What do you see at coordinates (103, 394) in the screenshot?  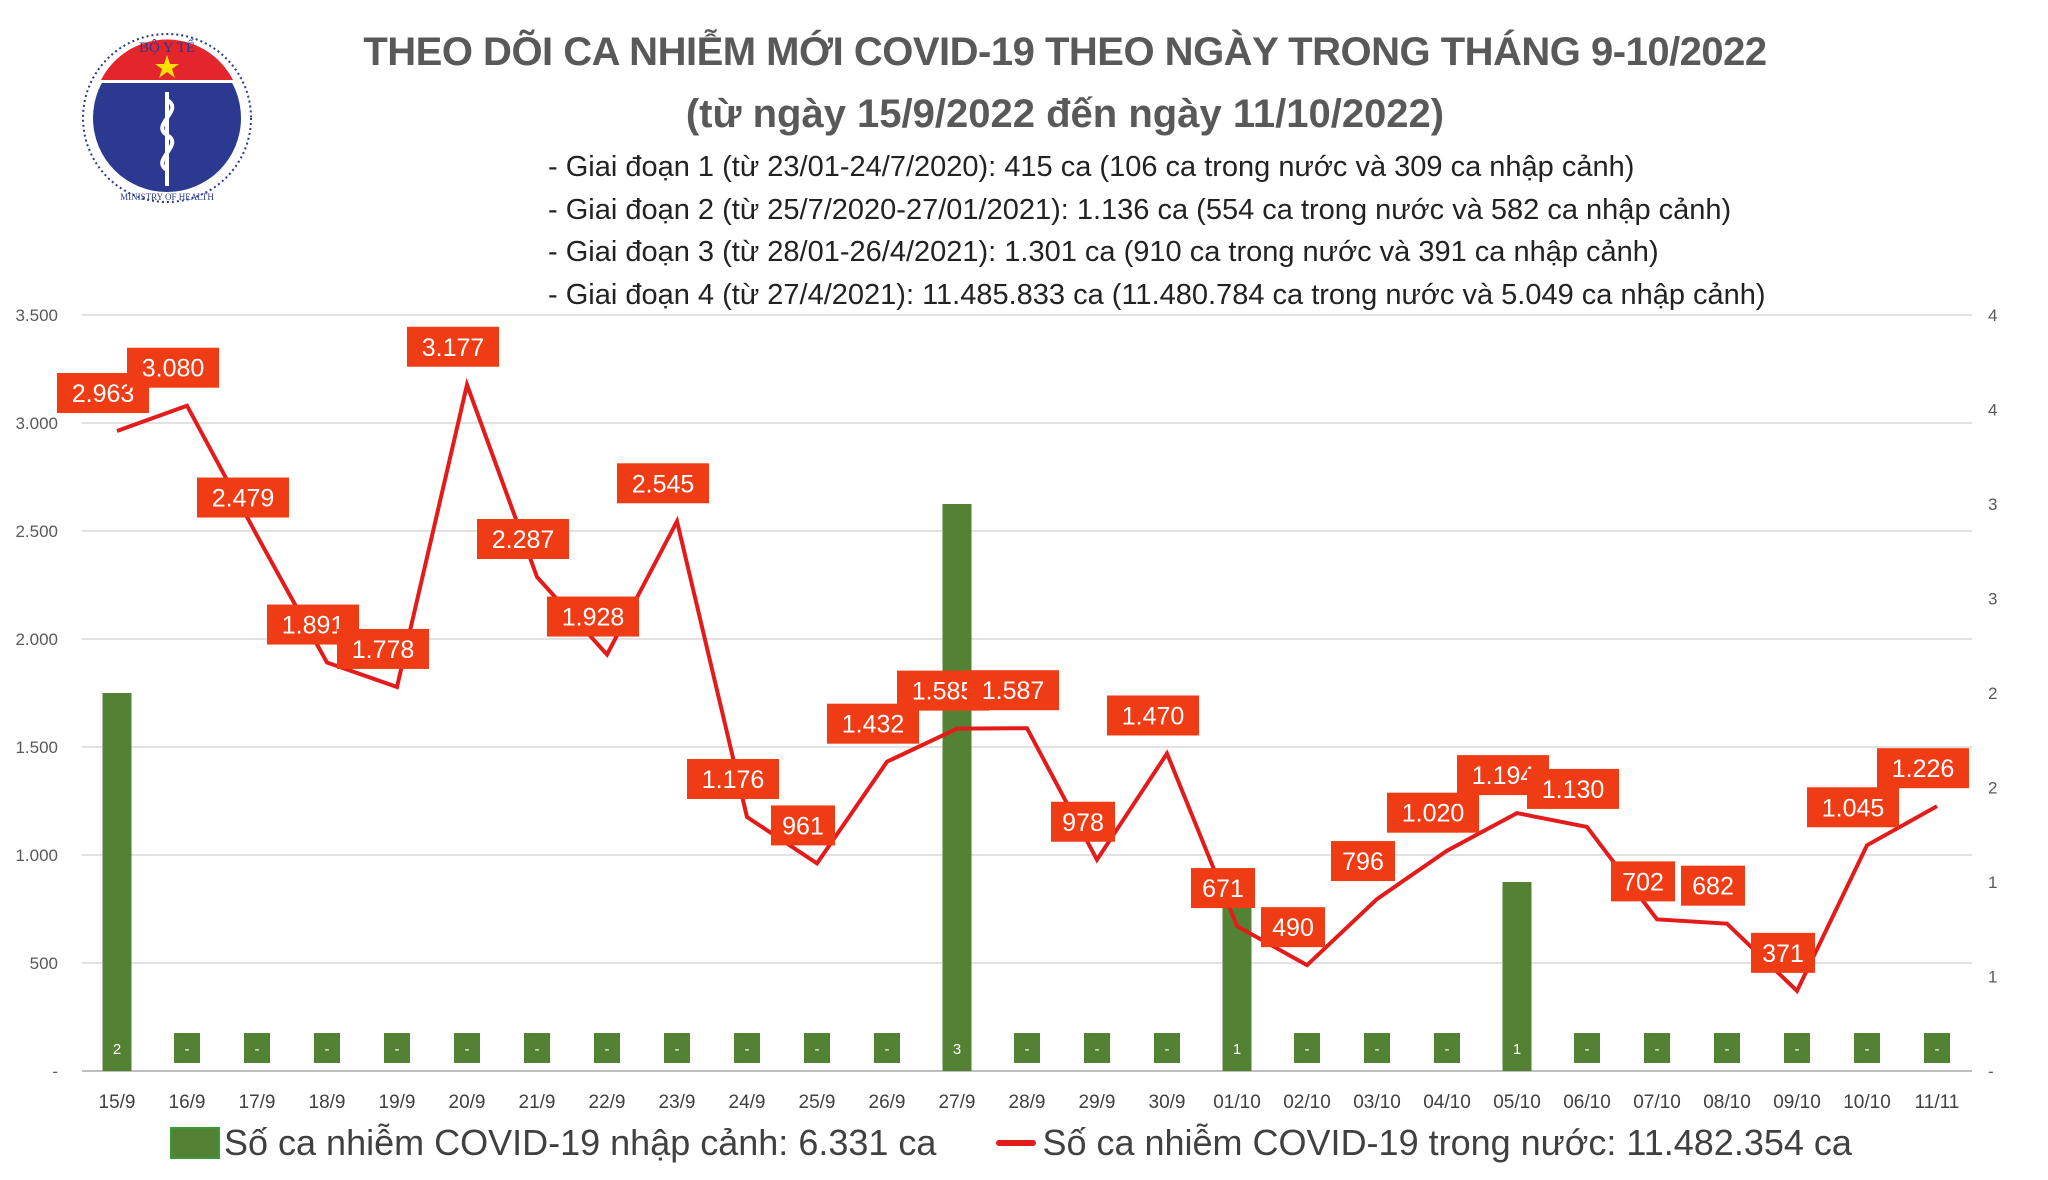 I see `line-data-label: 2.963` at bounding box center [103, 394].